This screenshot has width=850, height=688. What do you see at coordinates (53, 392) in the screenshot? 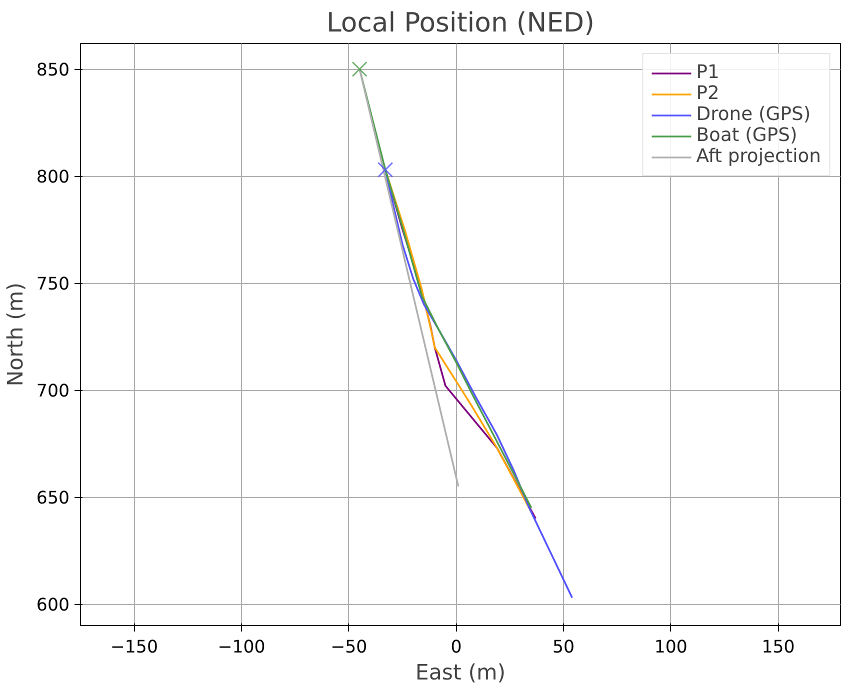
I see `y-tick-label: 700` at bounding box center [53, 392].